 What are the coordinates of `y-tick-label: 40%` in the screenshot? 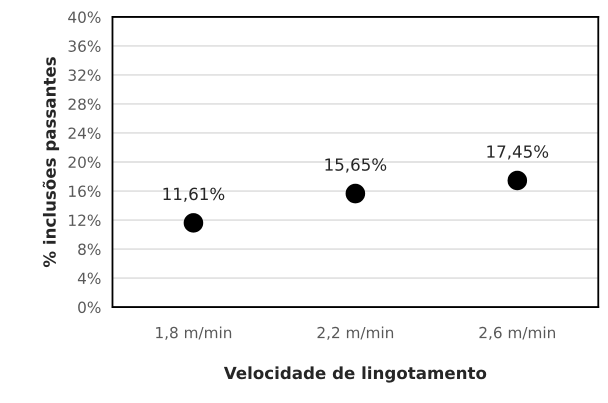 It's located at (84, 17).